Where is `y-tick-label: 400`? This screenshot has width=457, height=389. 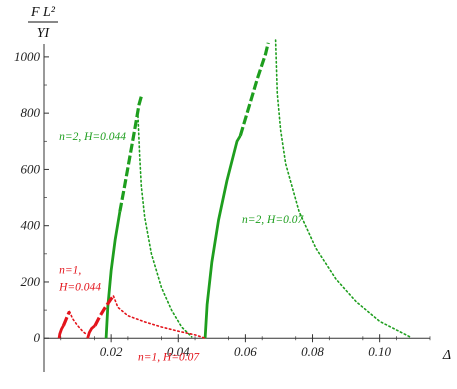
y-tick-label: 400 is located at coordinates (31, 225).